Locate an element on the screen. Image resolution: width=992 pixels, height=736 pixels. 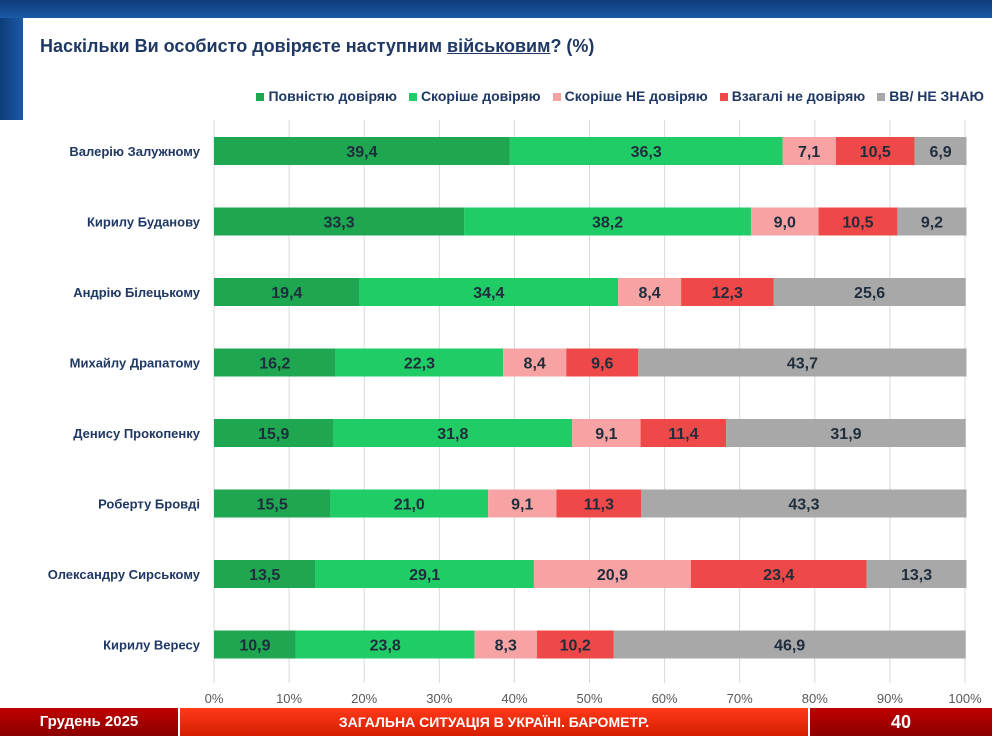
legend-item: Повністю довіряю is located at coordinates (326, 96).